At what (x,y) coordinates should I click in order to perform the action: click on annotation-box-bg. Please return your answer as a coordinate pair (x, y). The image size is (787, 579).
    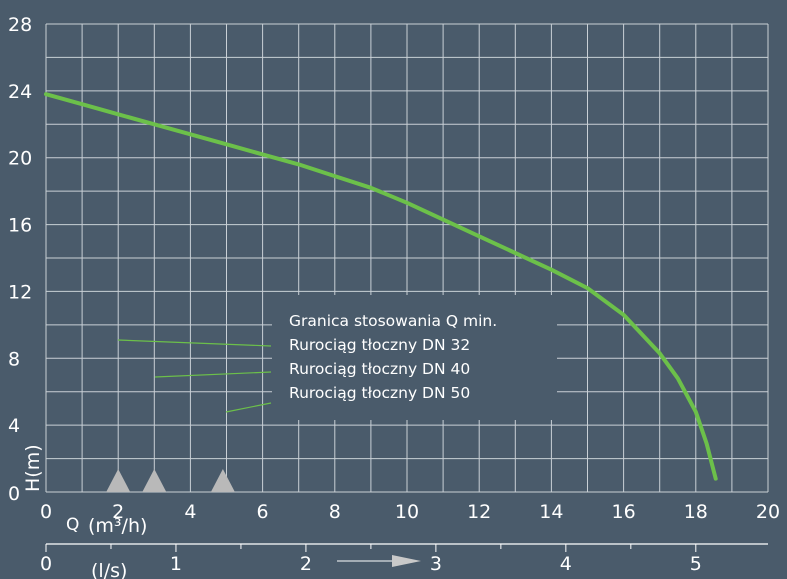
    Looking at the image, I should click on (414, 357).